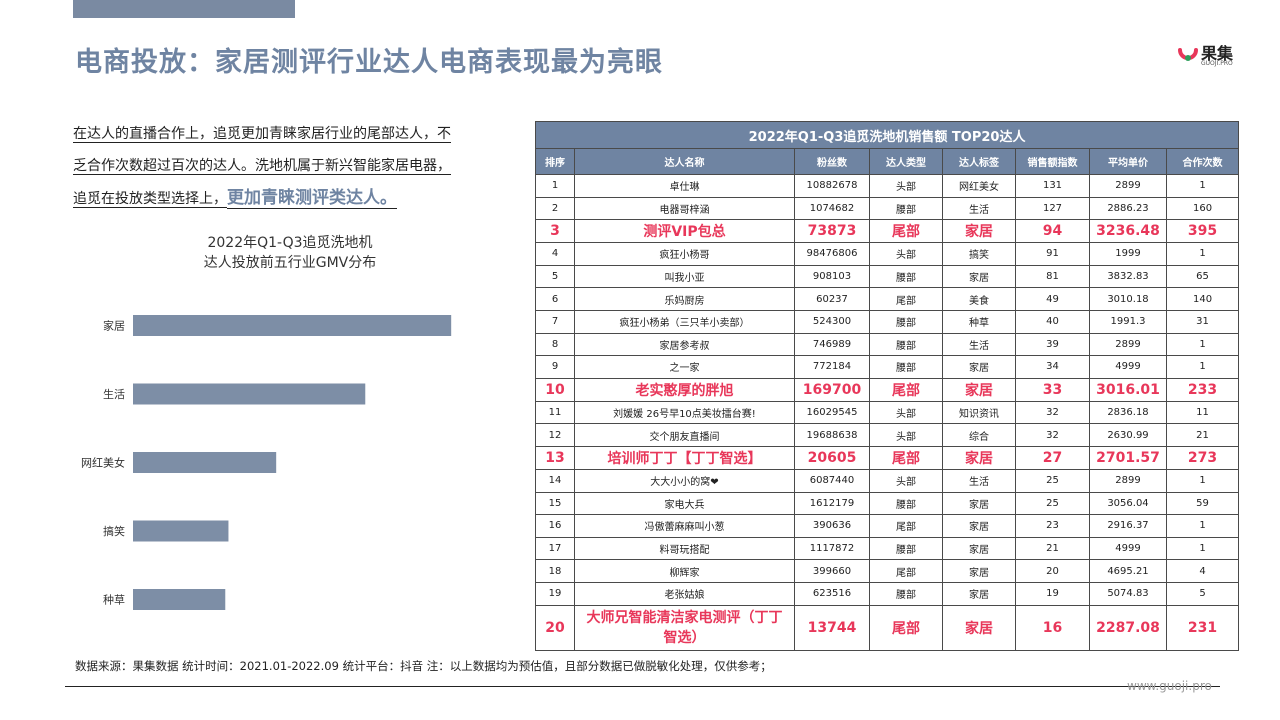  Describe the element at coordinates (684, 186) in the screenshot. I see `table-cell: 卓仕琳` at that location.